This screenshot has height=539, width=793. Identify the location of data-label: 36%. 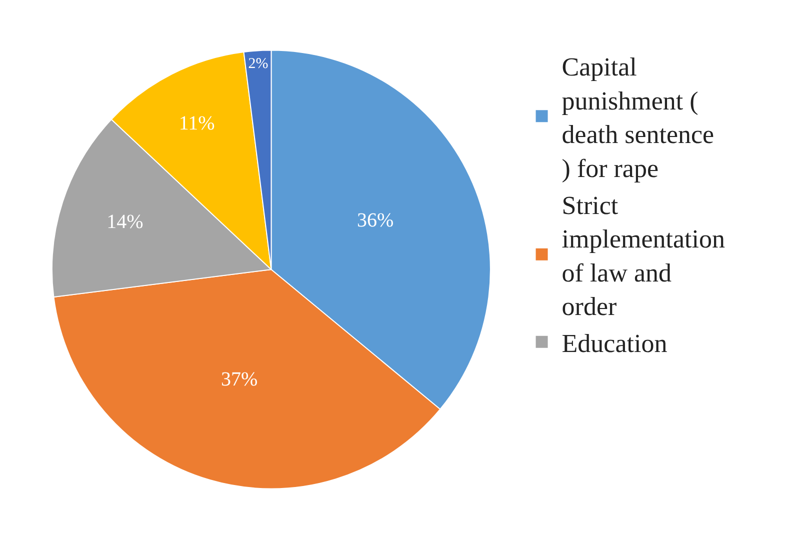
(375, 220).